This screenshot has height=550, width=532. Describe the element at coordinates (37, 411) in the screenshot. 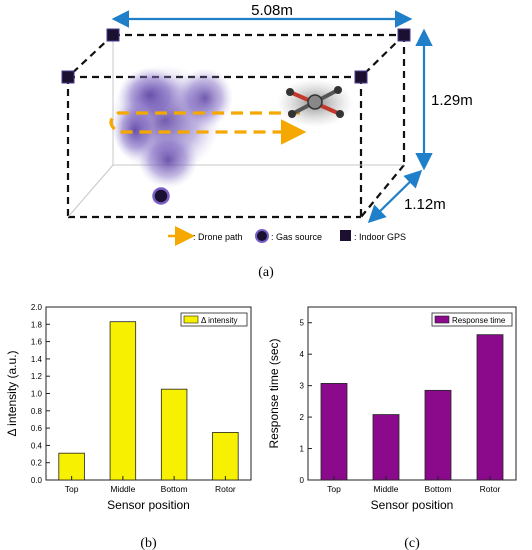

I see `y-tick-label: 0.8` at that location.